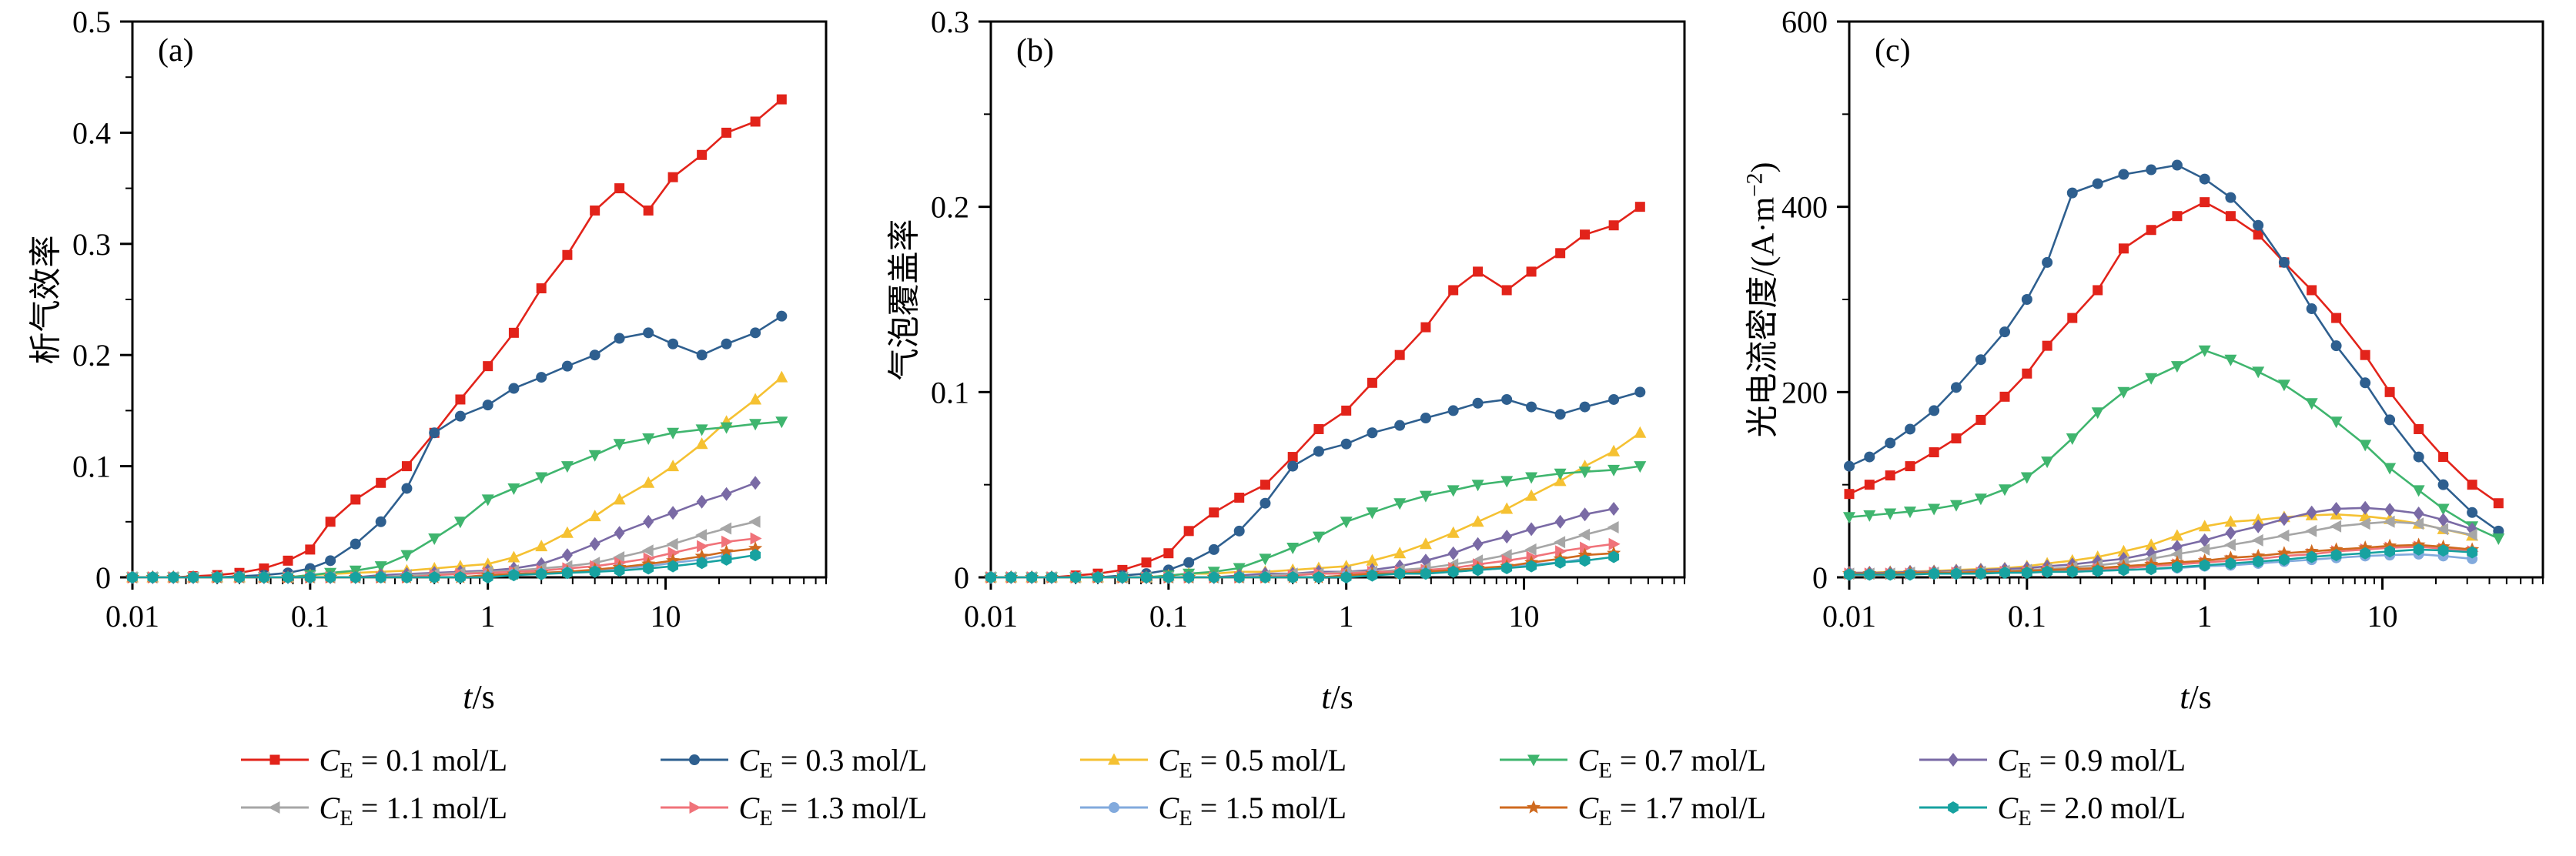  Describe the element at coordinates (2092, 763) in the screenshot. I see `legend-label: CE = 0.9 mol/L` at that location.